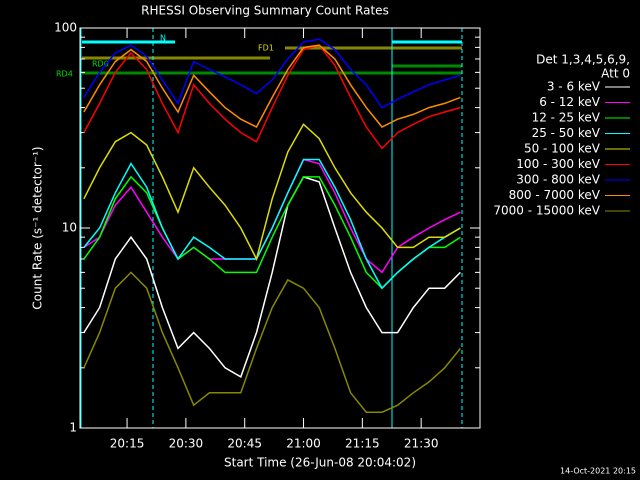  Describe the element at coordinates (64, 74) in the screenshot. I see `flag-label: RD4` at that location.